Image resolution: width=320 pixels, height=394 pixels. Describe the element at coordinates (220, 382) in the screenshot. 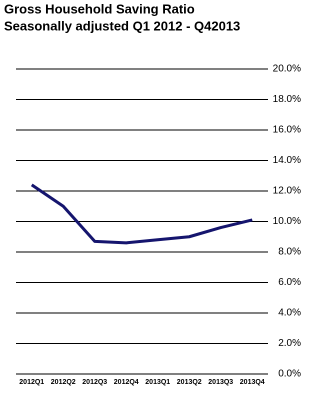

I see `x-tick-label: 2013Q3` at that location.